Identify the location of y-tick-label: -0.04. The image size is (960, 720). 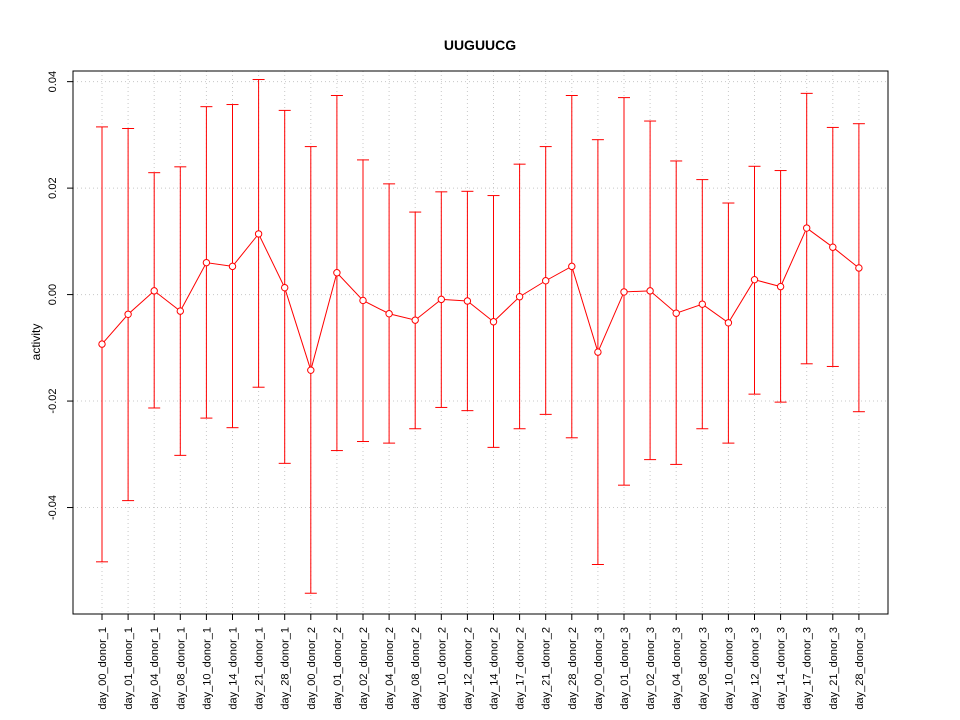
(53, 507).